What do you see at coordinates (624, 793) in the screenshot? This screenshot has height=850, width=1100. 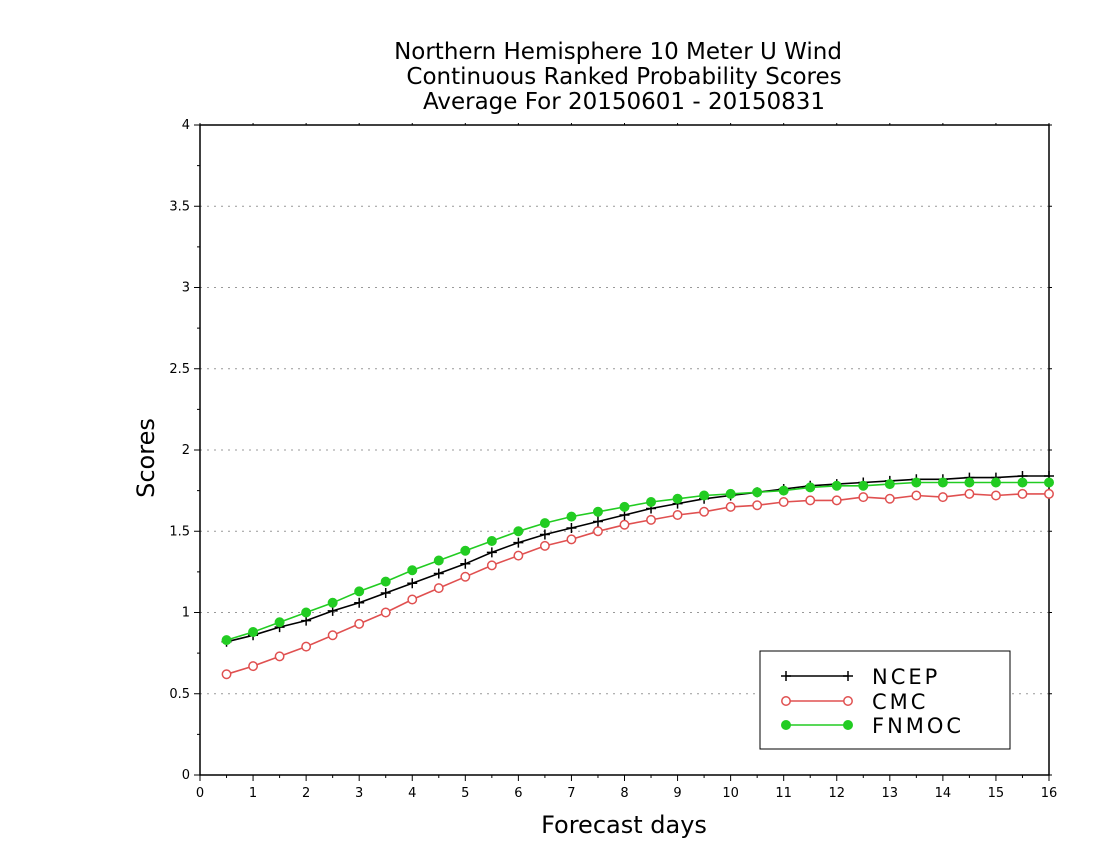 I see `x-tick-label: 8` at bounding box center [624, 793].